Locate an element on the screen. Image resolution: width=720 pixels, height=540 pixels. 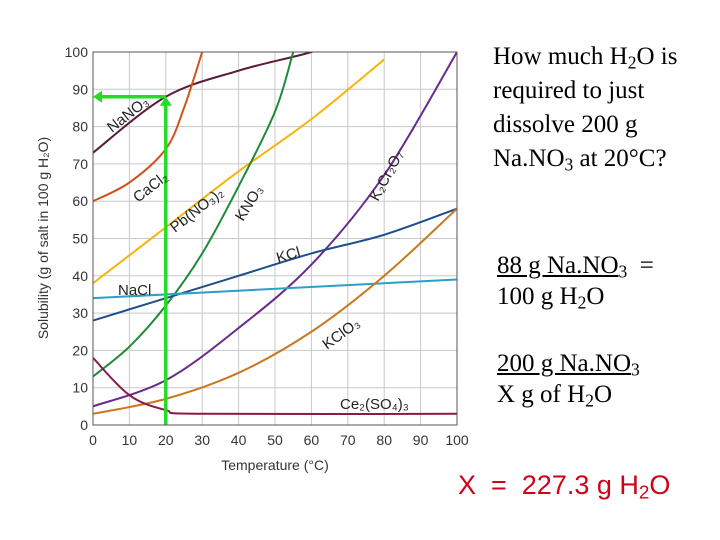
guide-arrowhead-up is located at coordinates (165, 101).